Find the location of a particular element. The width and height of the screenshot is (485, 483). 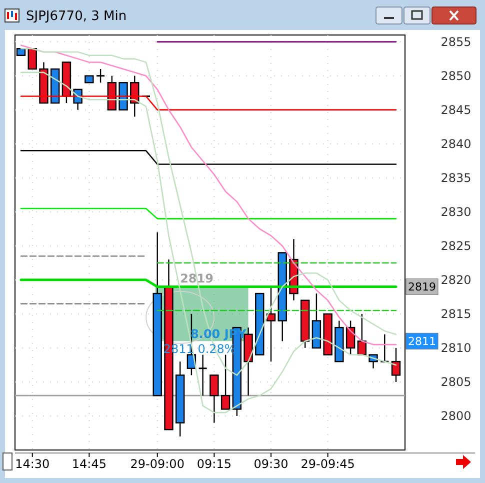

y-tick-label: 2810 is located at coordinates (456, 347).